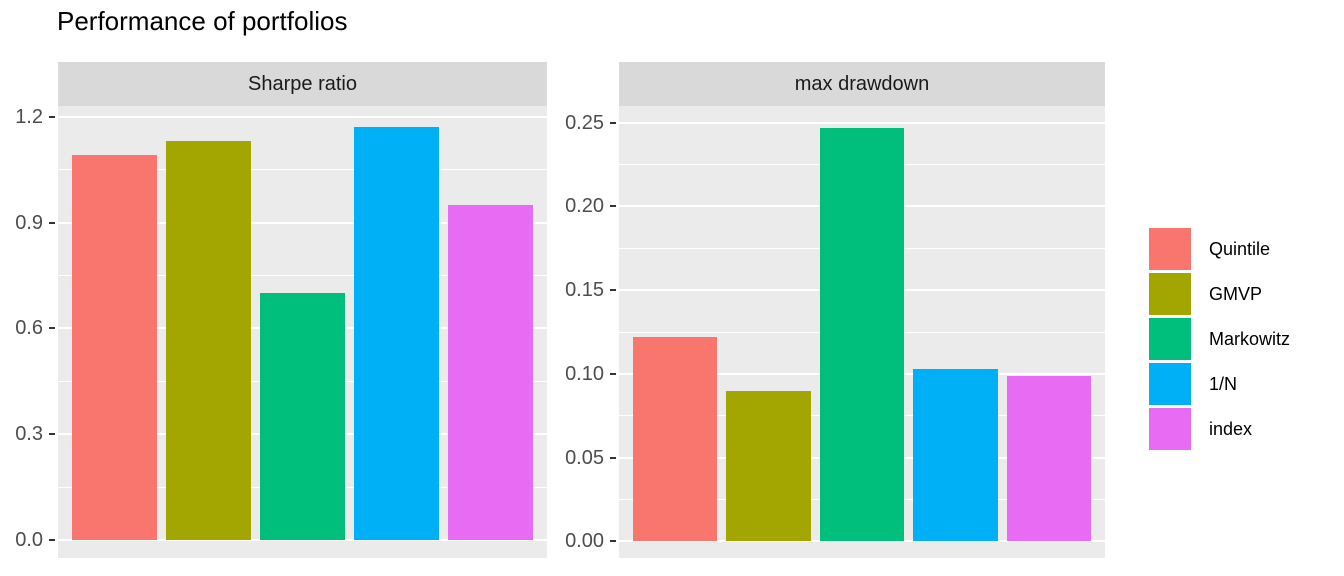  What do you see at coordinates (584, 457) in the screenshot?
I see `y-axis-tick-label: 0.05` at bounding box center [584, 457].